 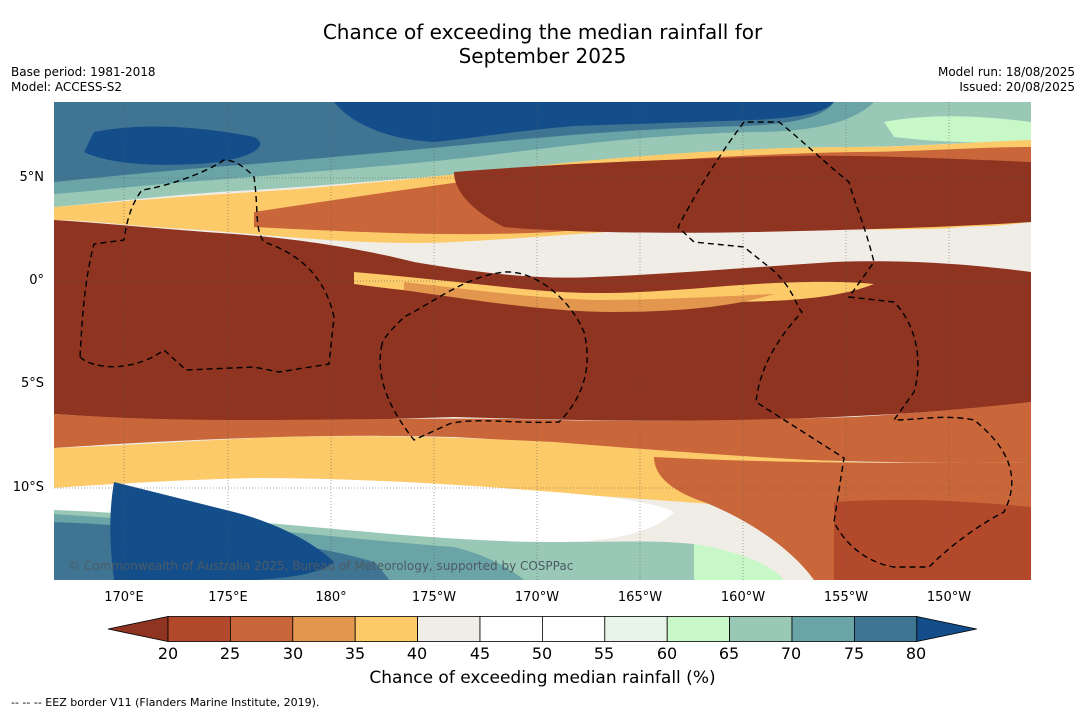 What do you see at coordinates (293, 653) in the screenshot?
I see `colorbar-tick-30: 30` at bounding box center [293, 653].